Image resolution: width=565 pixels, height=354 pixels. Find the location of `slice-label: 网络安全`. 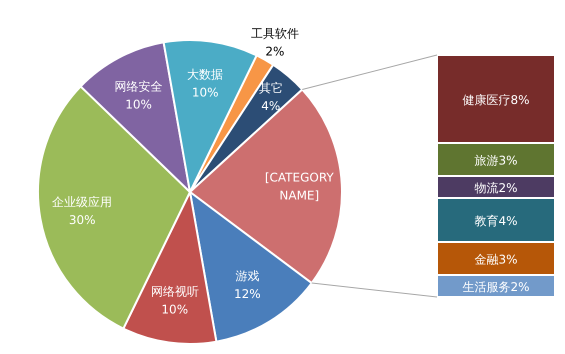

slice-label: 网络安全 is located at coordinates (138, 86).